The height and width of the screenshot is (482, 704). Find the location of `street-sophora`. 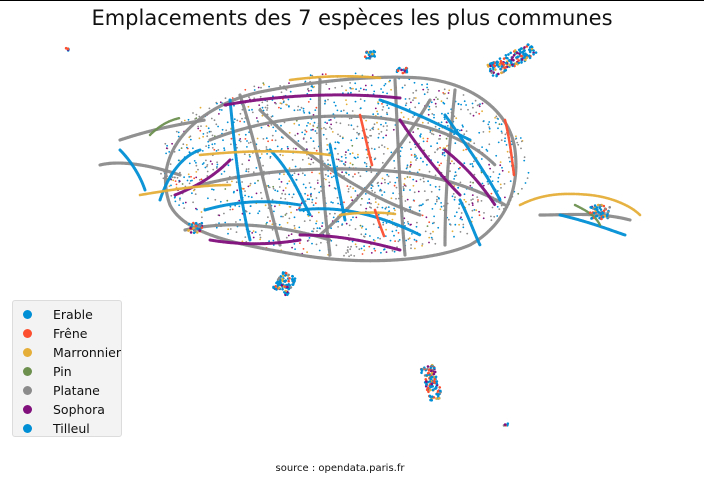

street-sophora is located at coordinates (255, 242).